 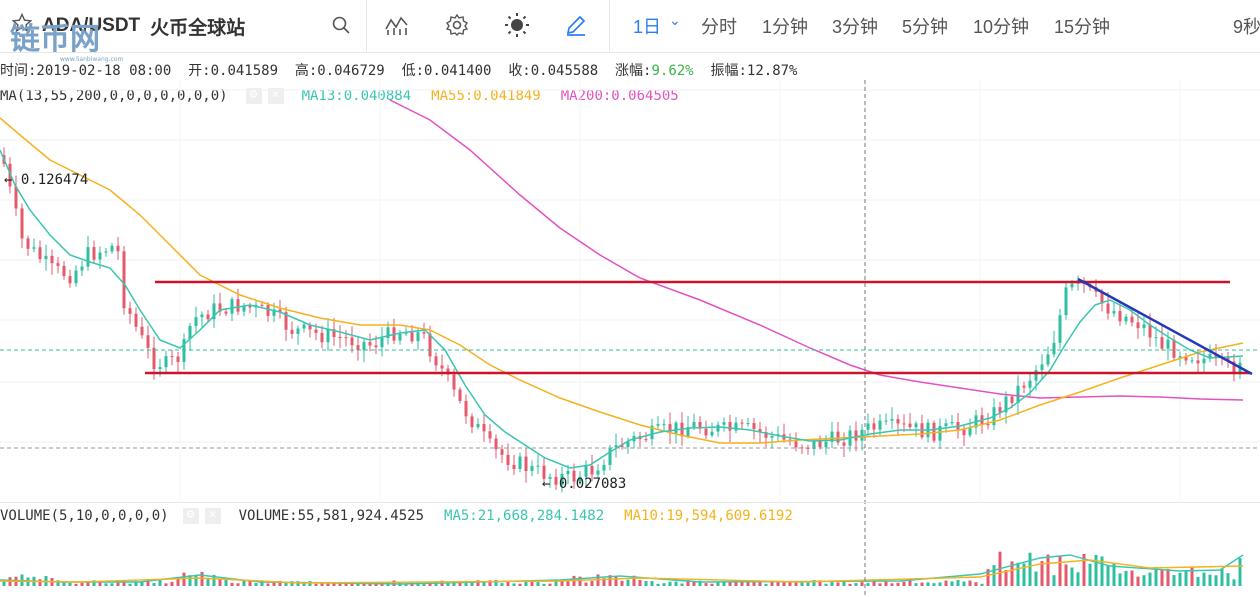 I want to click on volume-ma10-line, so click(x=622, y=571).